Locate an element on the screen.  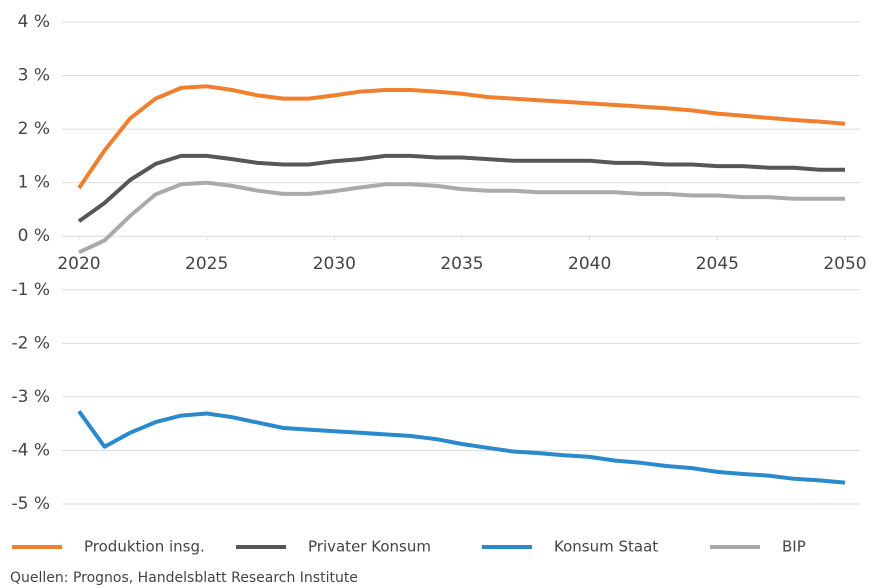
y-tick-label: 0 % is located at coordinates (34, 236).